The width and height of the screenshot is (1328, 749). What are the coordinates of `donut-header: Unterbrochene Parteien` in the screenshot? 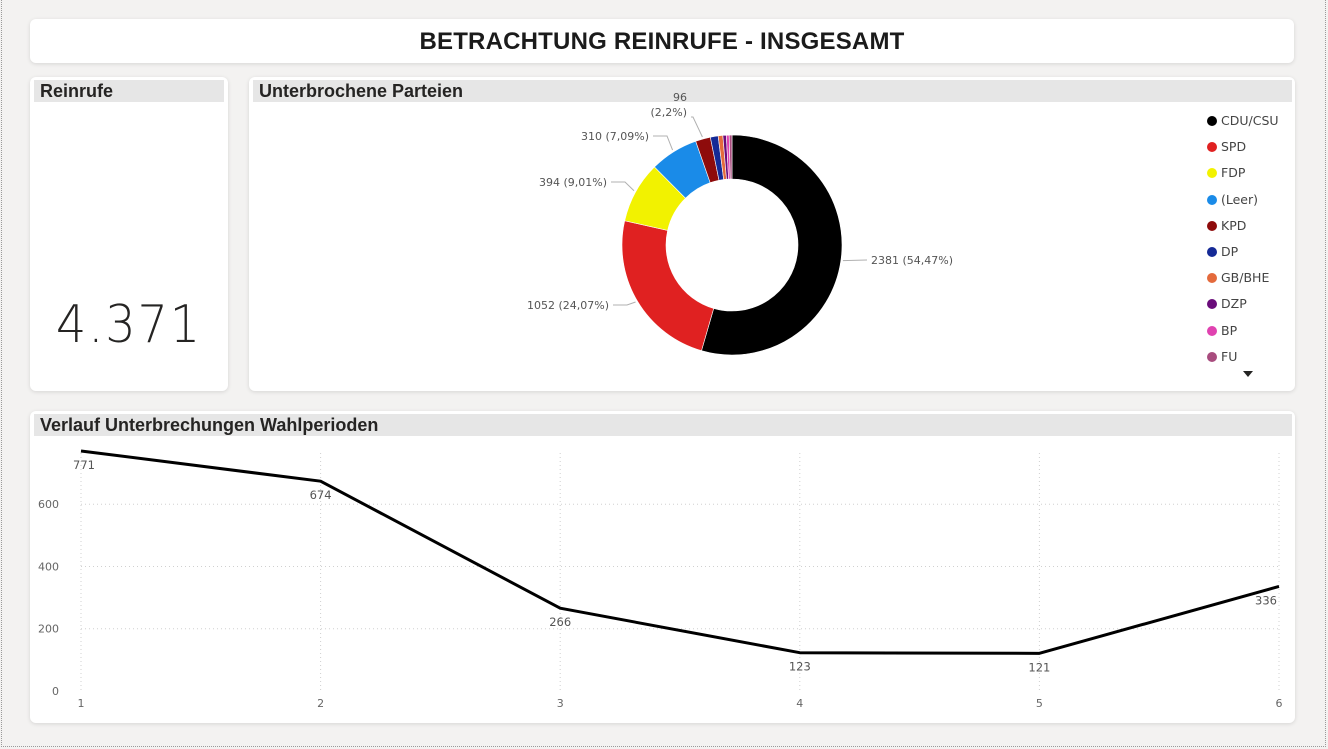 It's located at (772, 91).